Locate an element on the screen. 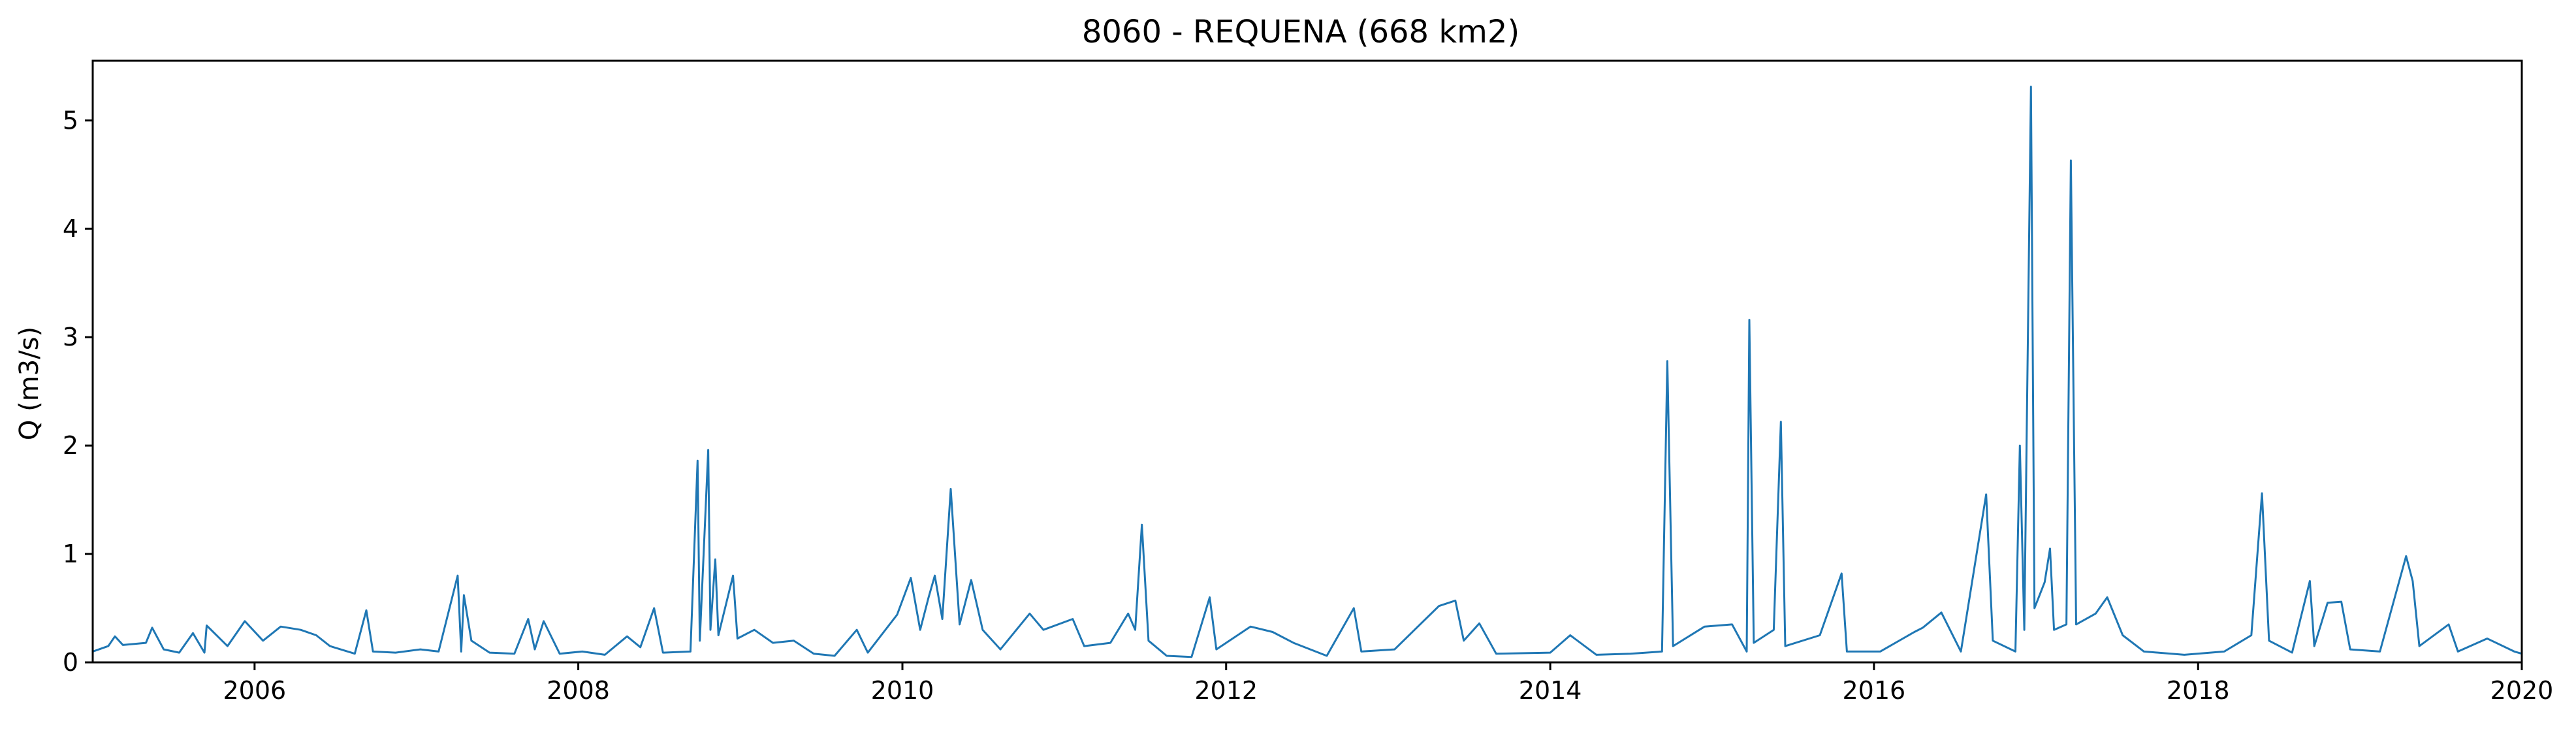  x-tick-label: 2014 is located at coordinates (1550, 690).